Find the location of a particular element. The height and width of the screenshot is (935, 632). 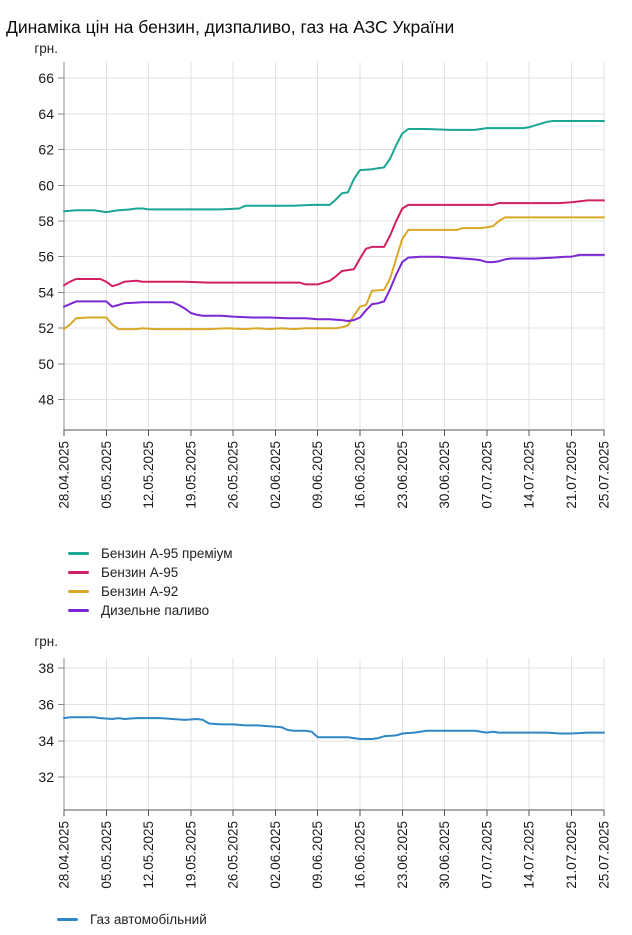

legend-item: Бензин А-95 преміум is located at coordinates (150, 553).